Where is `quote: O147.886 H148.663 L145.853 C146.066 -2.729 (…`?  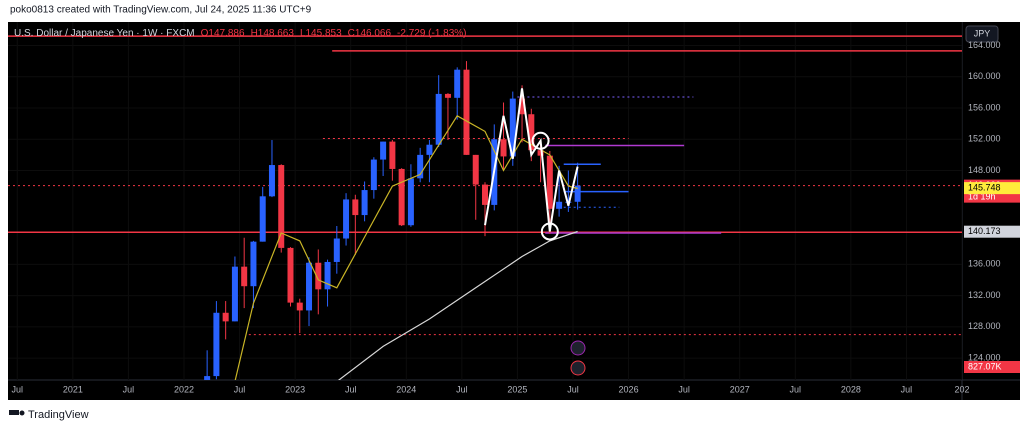
quote: O147.886 H148.663 L145.853 C146.066 -2.729 (… is located at coordinates (334, 33).